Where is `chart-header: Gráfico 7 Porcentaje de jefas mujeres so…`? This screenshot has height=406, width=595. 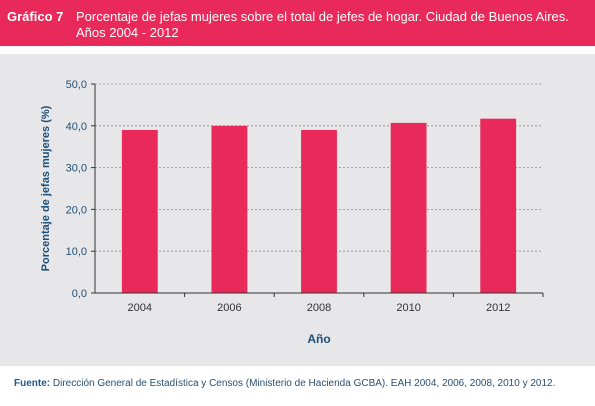 chart-header: Gráfico 7 Porcentaje de jefas mujeres so… is located at coordinates (297, 23).